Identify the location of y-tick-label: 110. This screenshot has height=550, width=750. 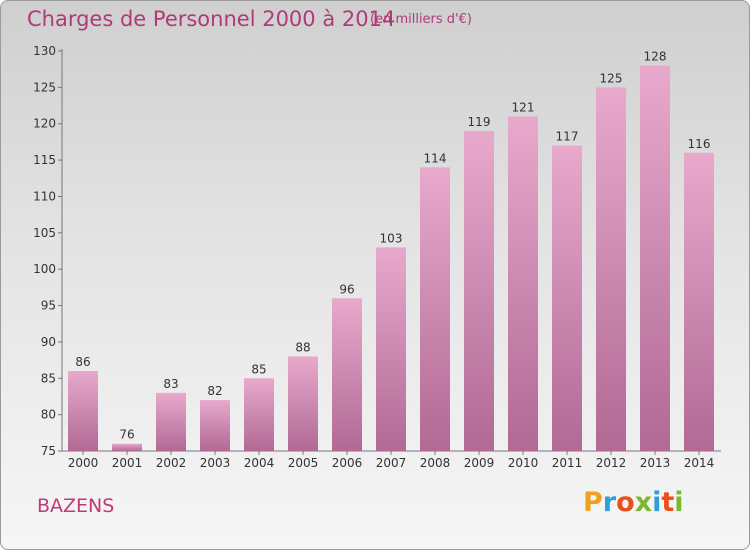
(44, 196).